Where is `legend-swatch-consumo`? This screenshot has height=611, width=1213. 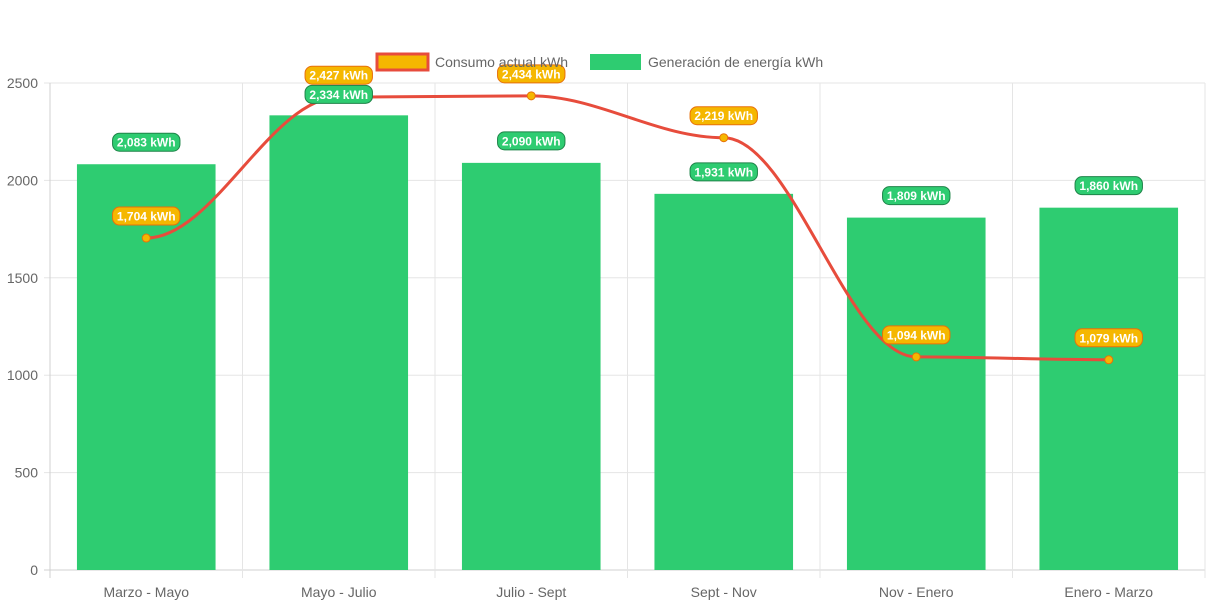 legend-swatch-consumo is located at coordinates (402, 62).